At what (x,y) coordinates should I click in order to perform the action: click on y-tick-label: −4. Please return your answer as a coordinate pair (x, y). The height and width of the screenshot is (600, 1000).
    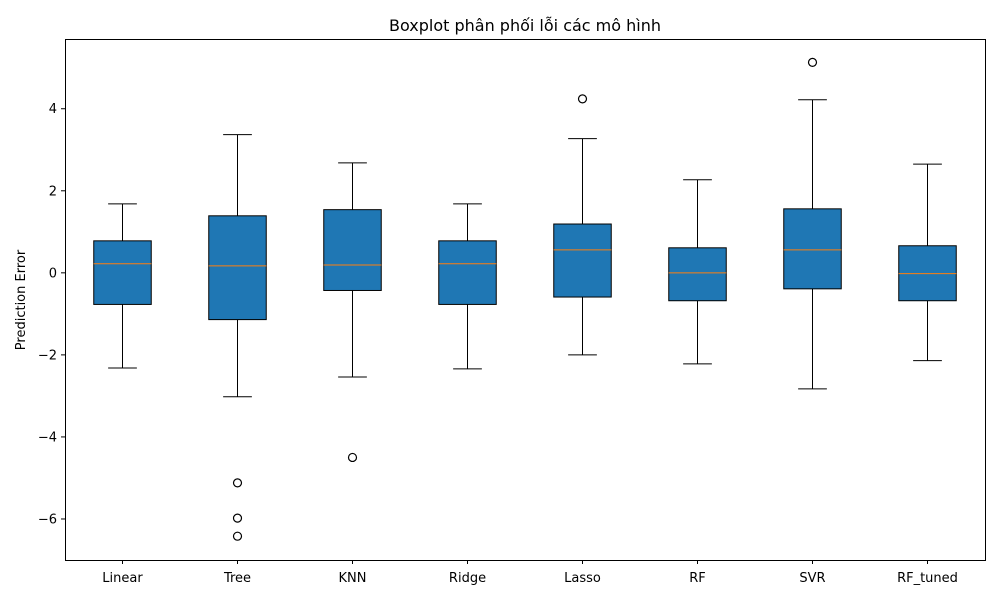
    Looking at the image, I should click on (47, 437).